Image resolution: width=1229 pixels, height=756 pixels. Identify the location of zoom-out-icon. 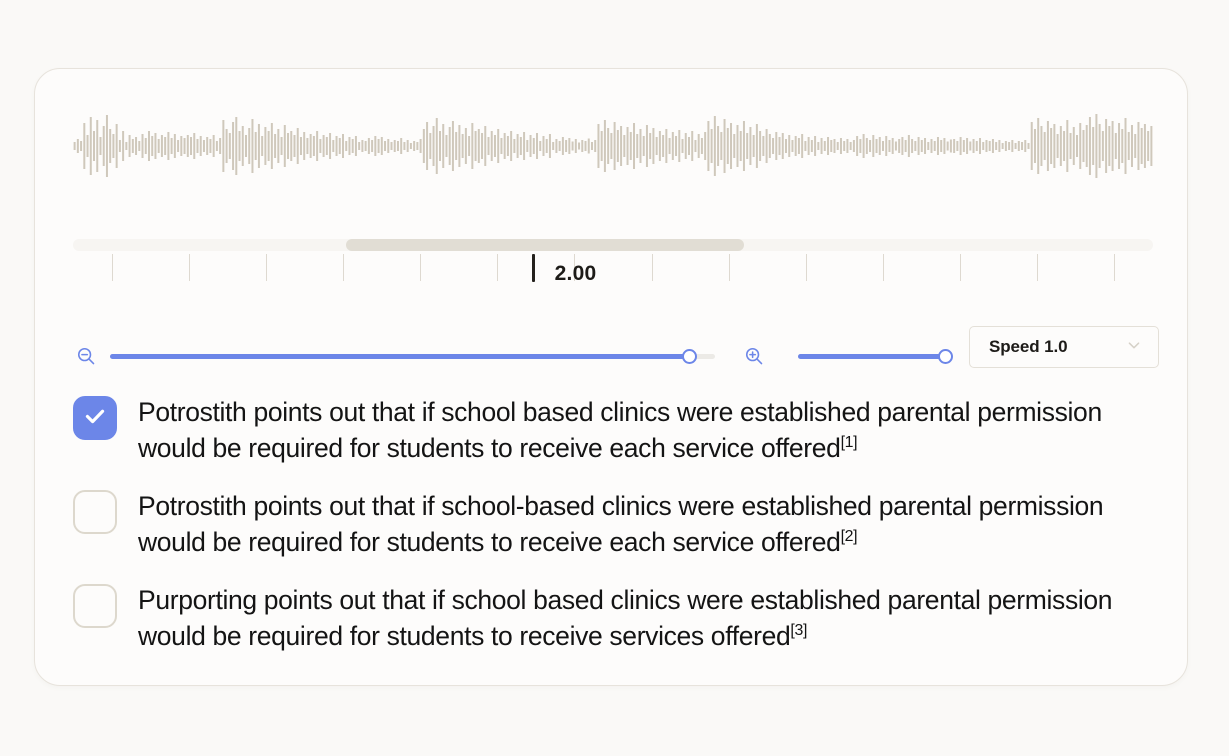
(86, 356).